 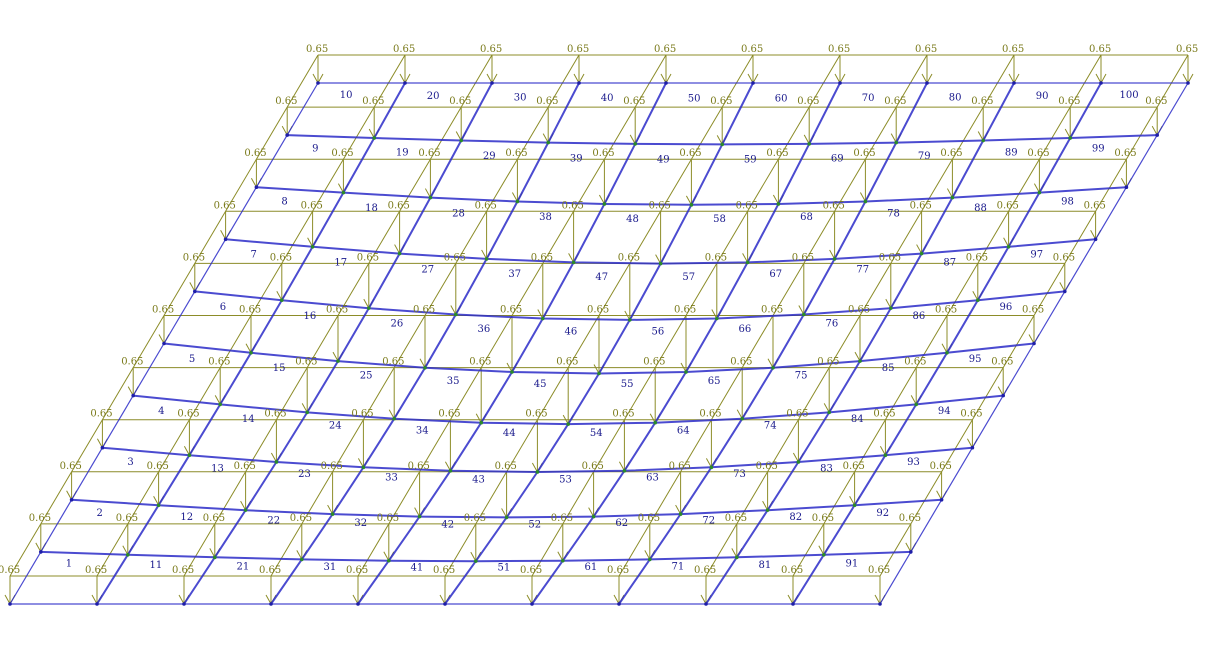 I want to click on element-number-label: 33, so click(x=391, y=478).